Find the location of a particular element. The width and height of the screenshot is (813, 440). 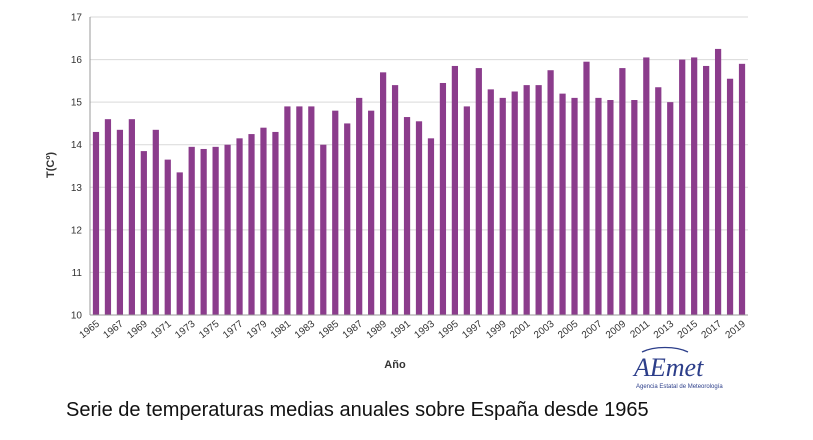

bar-1971 is located at coordinates (167, 237).